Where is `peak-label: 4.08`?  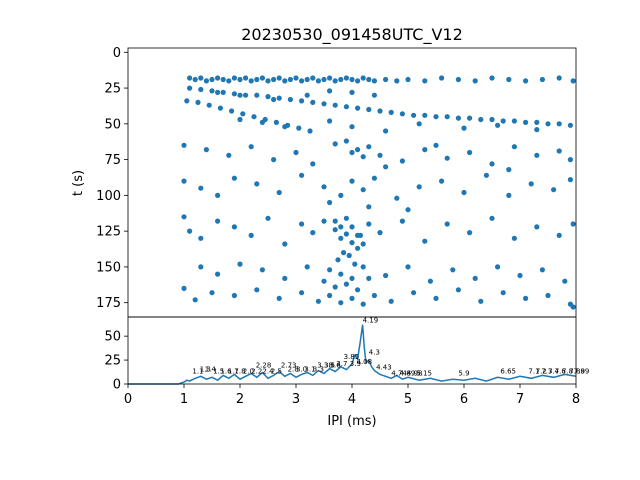
peak-label: 4.08 is located at coordinates (365, 362).